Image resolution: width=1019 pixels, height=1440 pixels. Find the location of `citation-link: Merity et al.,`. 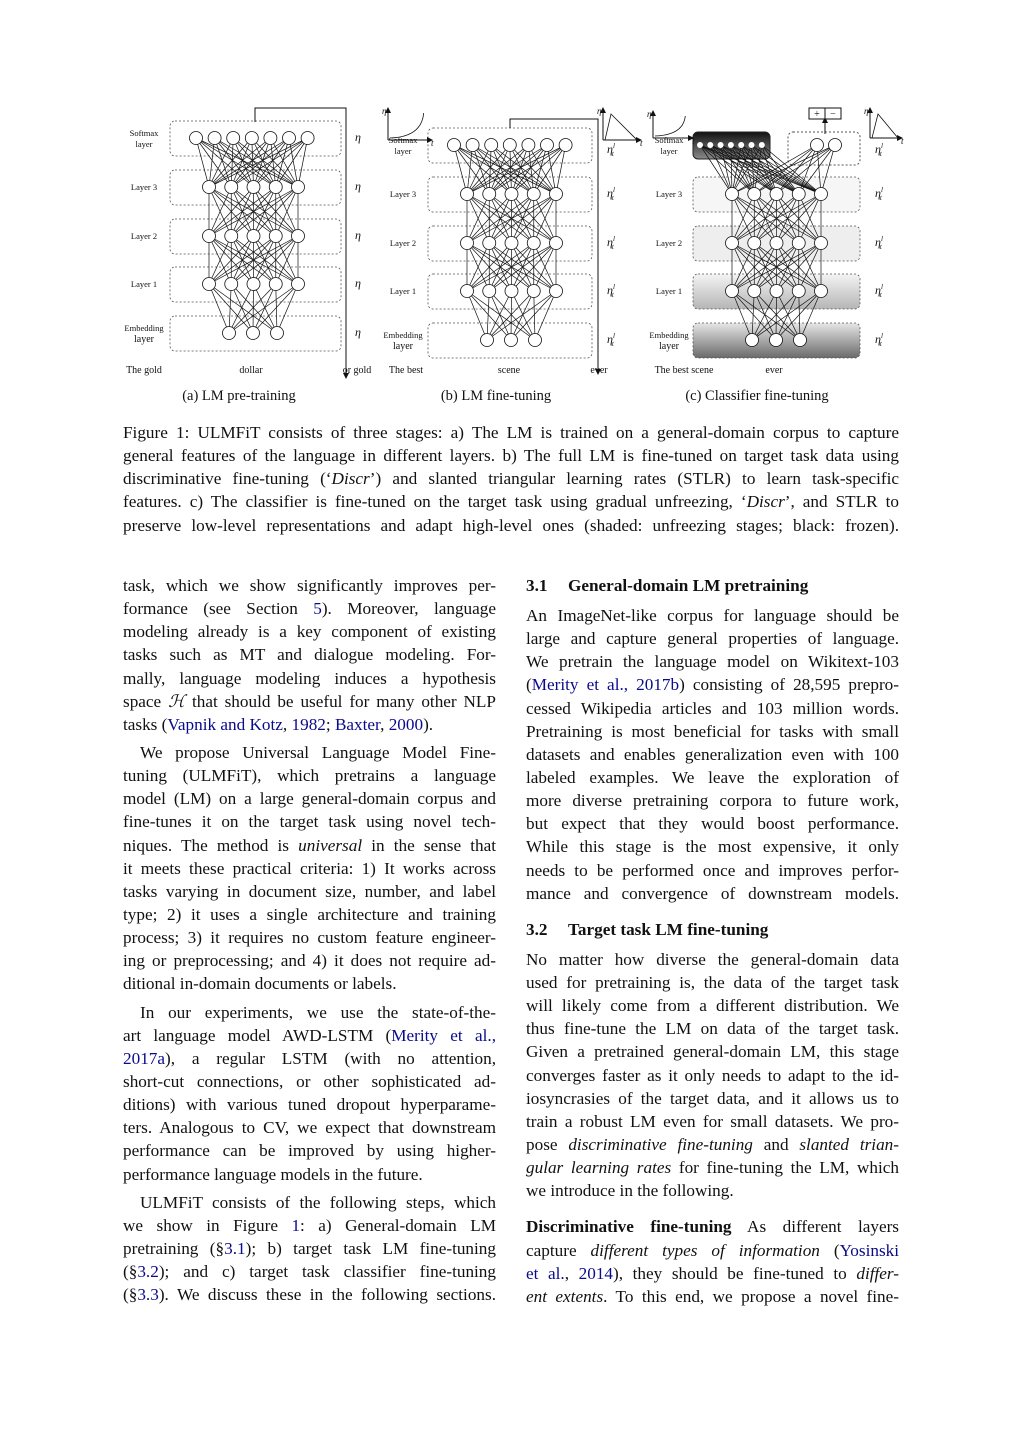

citation-link: Merity et al., is located at coordinates (443, 1035).